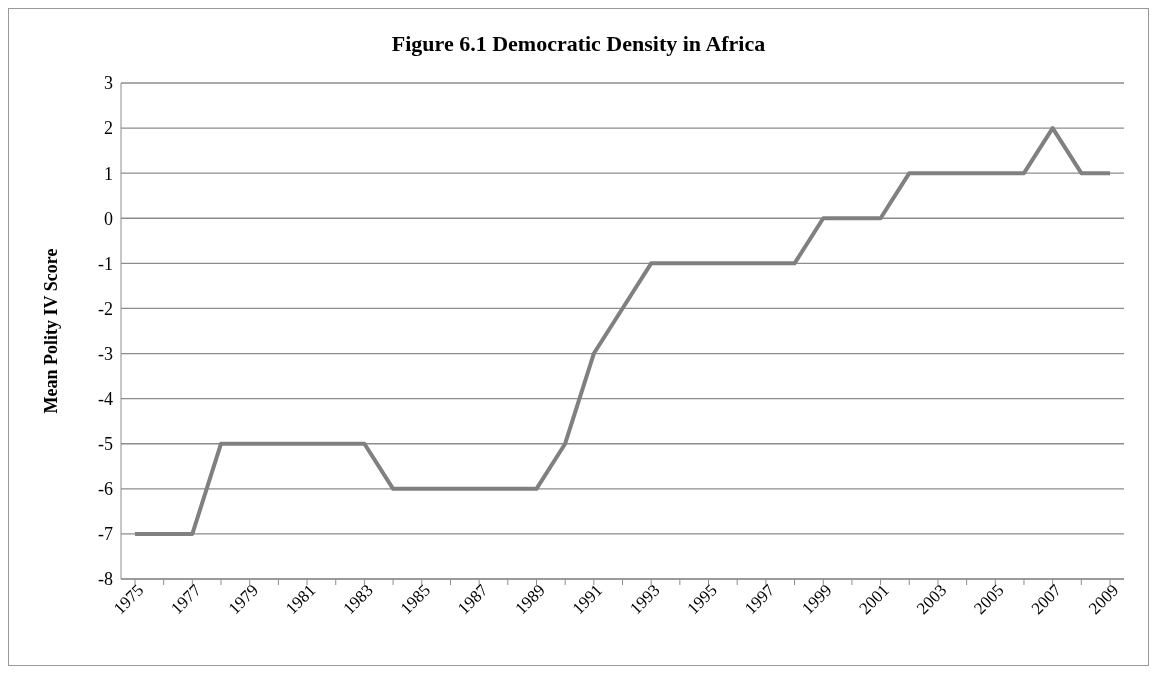  I want to click on chart-title: Figure 6.1 Democratic Density in Africa, so click(578, 44).